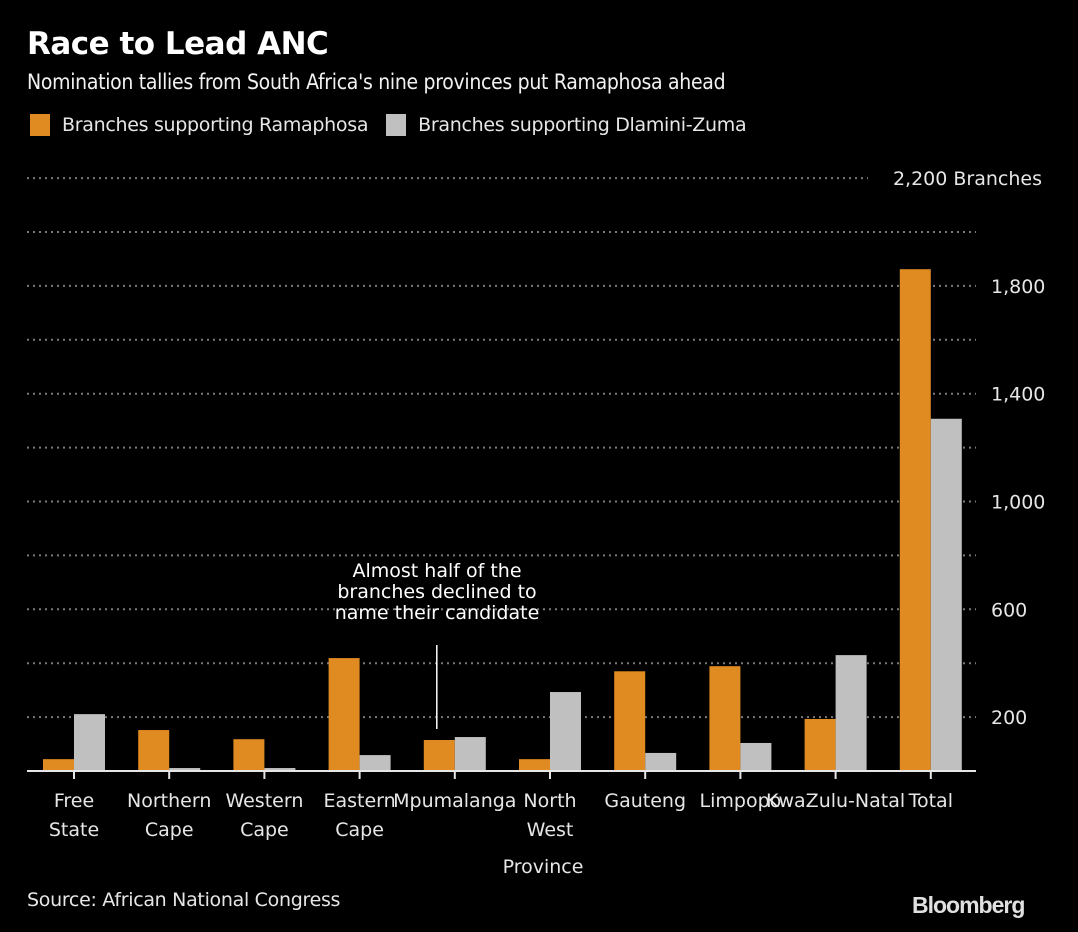  Describe the element at coordinates (40, 125) in the screenshot. I see `legend-swatch-ramaphosa` at that location.